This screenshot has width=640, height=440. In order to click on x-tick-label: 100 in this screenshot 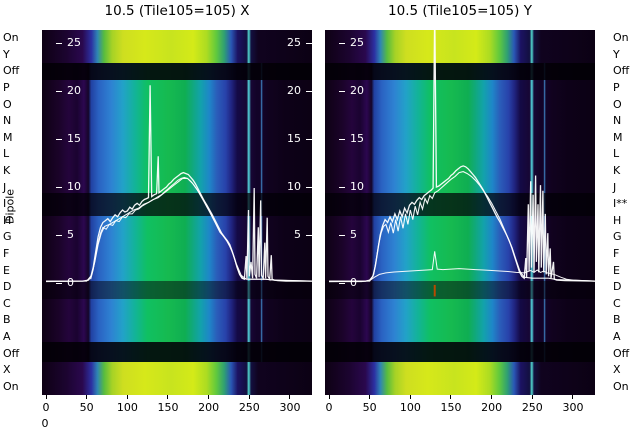, I will do `click(410, 407)`.